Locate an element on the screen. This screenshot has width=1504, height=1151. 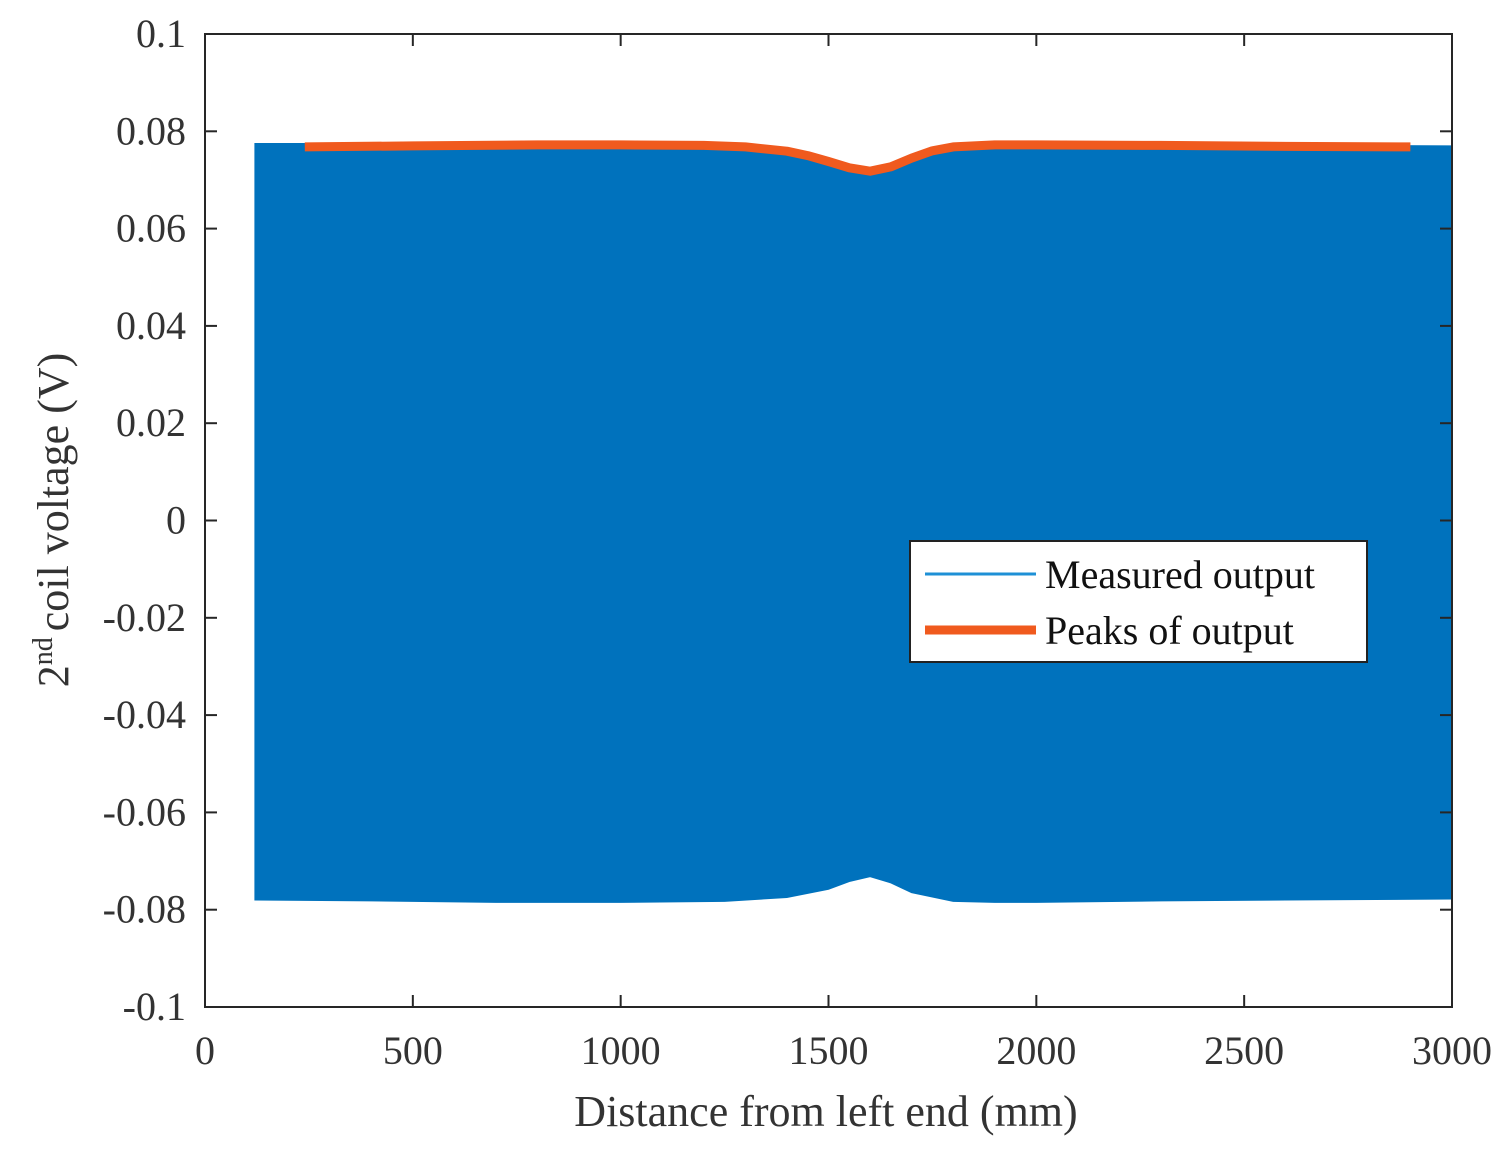
y-axis-title-sup: nd is located at coordinates (43, 651).